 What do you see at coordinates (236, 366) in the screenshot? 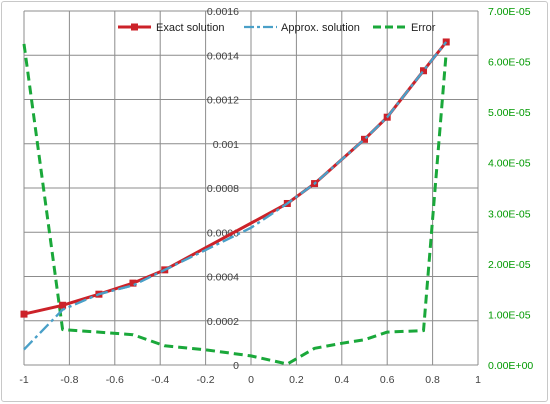
I see `y-tick-label: 0` at bounding box center [236, 366].